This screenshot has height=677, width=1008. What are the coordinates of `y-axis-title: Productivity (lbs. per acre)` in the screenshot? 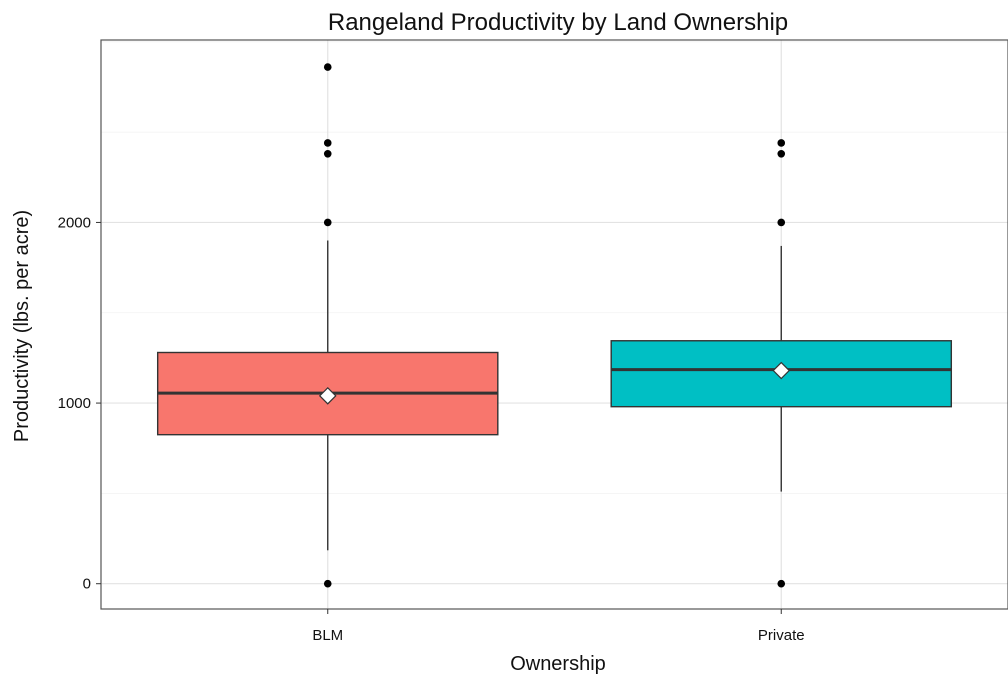 It's located at (22, 326).